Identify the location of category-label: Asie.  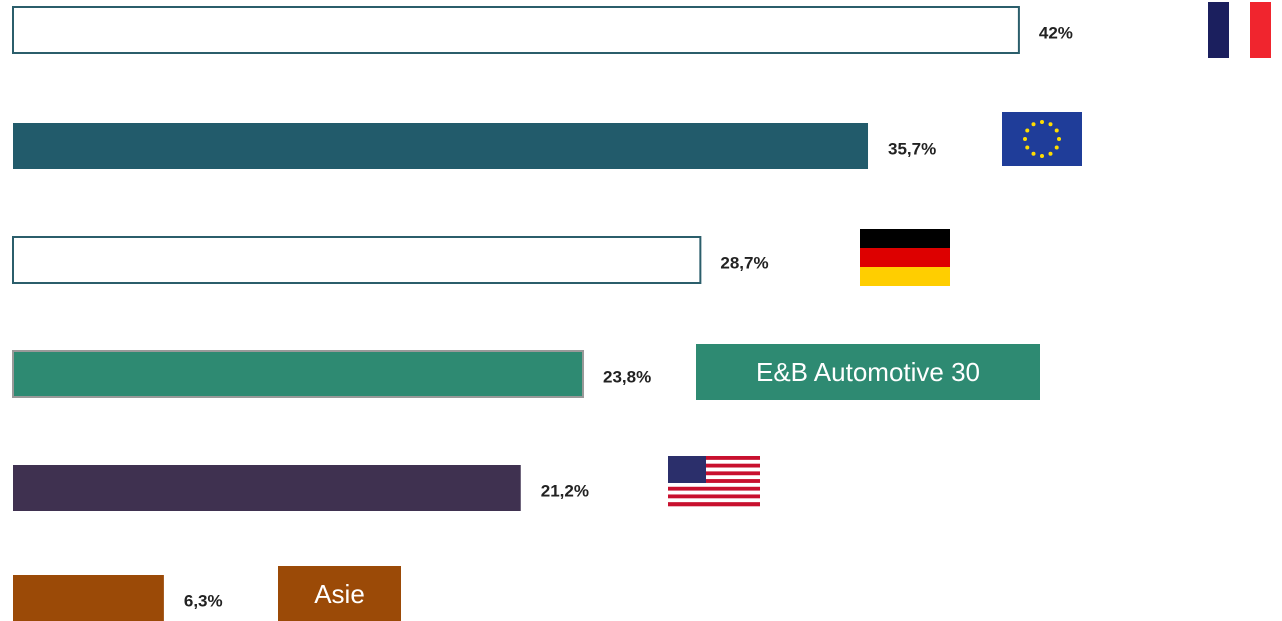
(339, 594).